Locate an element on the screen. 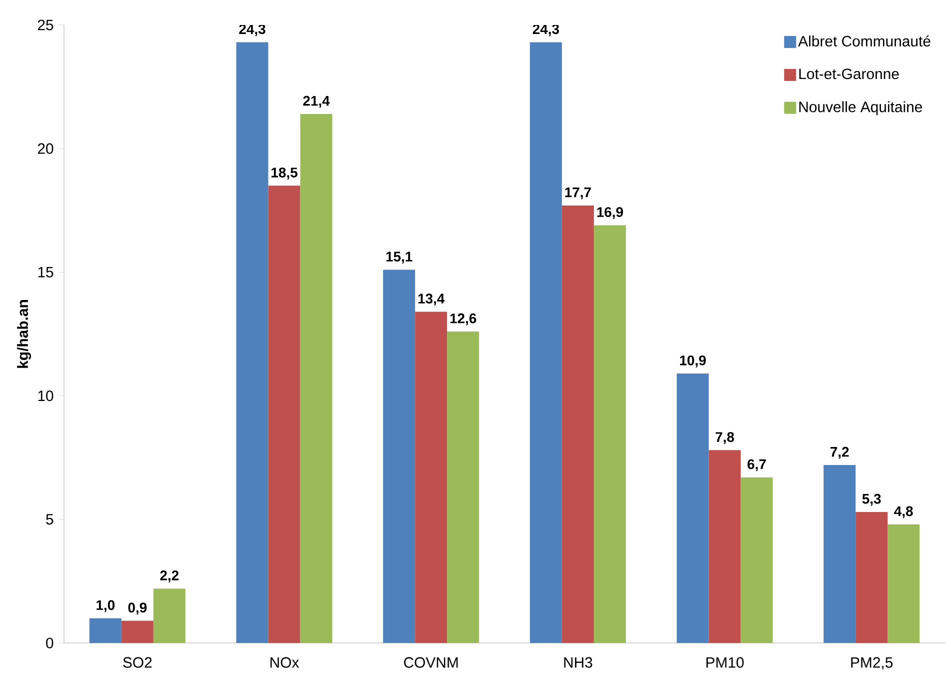 The width and height of the screenshot is (951, 687). legend-label: Albret Communauté is located at coordinates (864, 40).